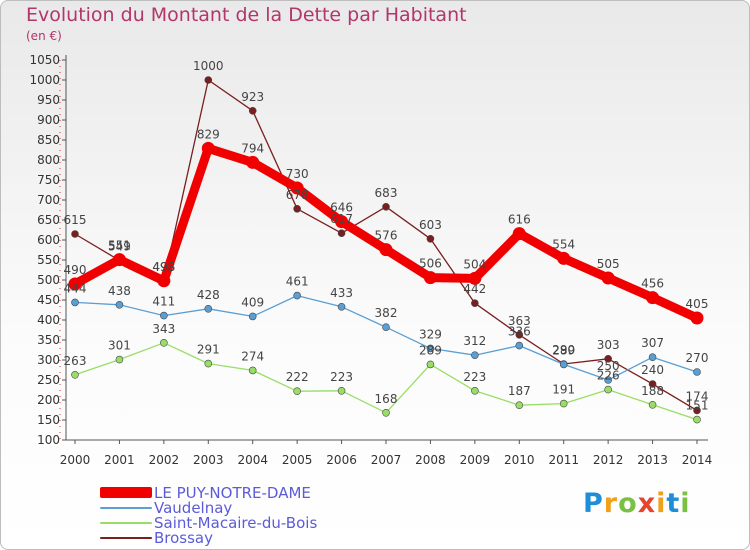  What do you see at coordinates (519, 391) in the screenshot?
I see `data-label-saint-macaire-du-bois-2010: 187` at bounding box center [519, 391].